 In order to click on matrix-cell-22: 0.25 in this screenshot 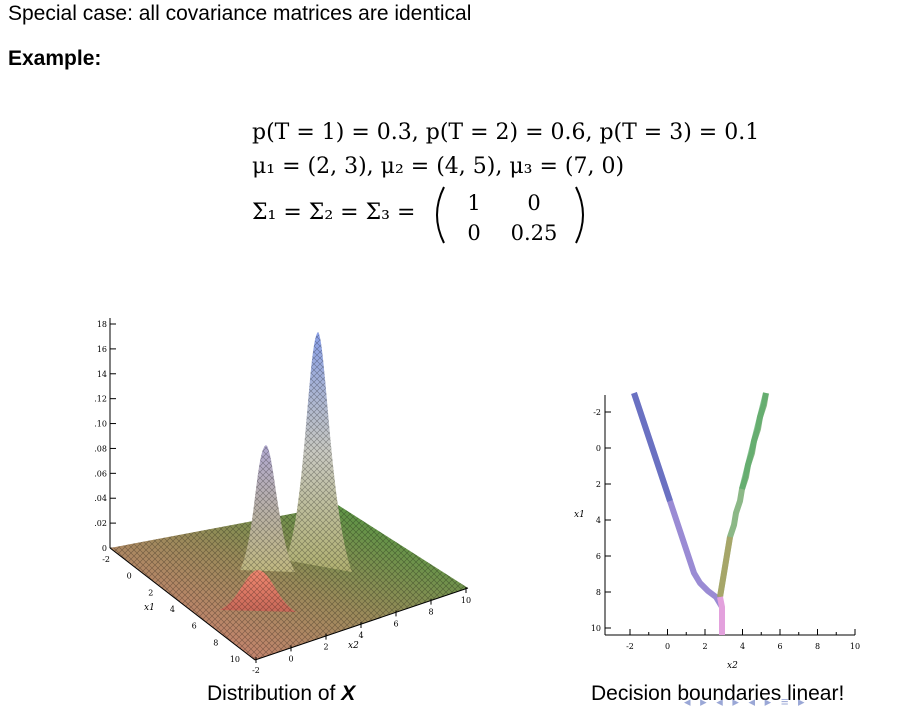, I will do `click(534, 233)`.